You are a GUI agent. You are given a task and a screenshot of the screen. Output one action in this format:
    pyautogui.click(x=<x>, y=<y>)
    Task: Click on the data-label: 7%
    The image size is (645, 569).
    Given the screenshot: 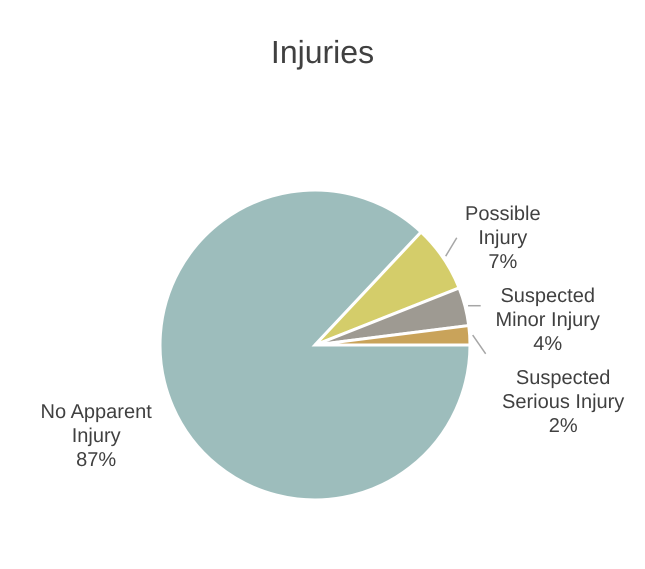 What is the action you would take?
    pyautogui.click(x=503, y=261)
    